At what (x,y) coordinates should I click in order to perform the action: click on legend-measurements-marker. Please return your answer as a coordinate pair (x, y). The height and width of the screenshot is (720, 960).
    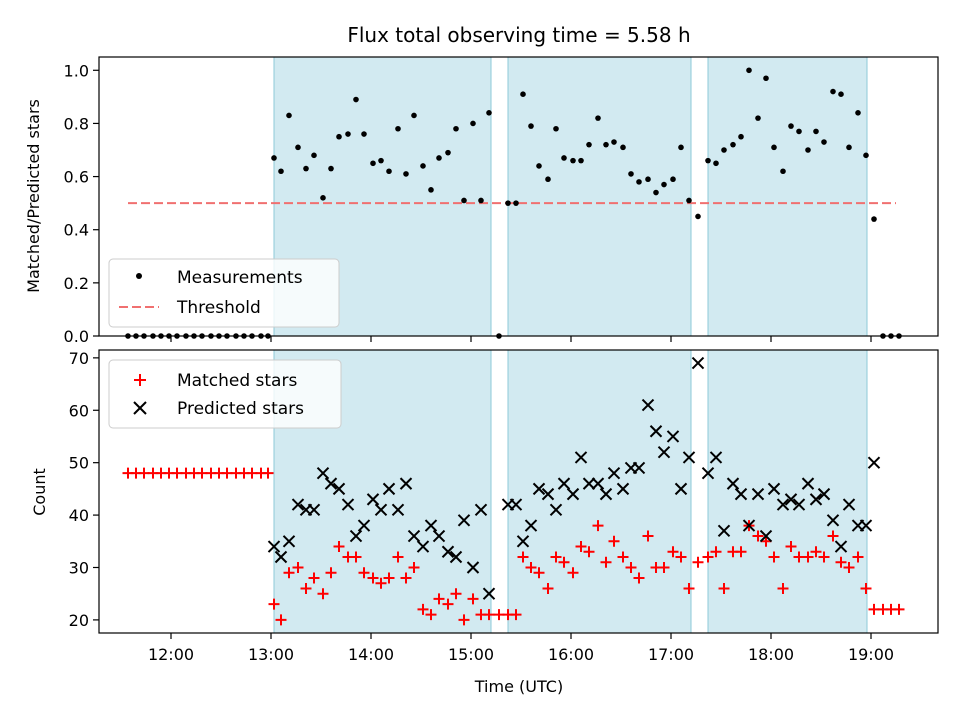
    Looking at the image, I should click on (139, 276).